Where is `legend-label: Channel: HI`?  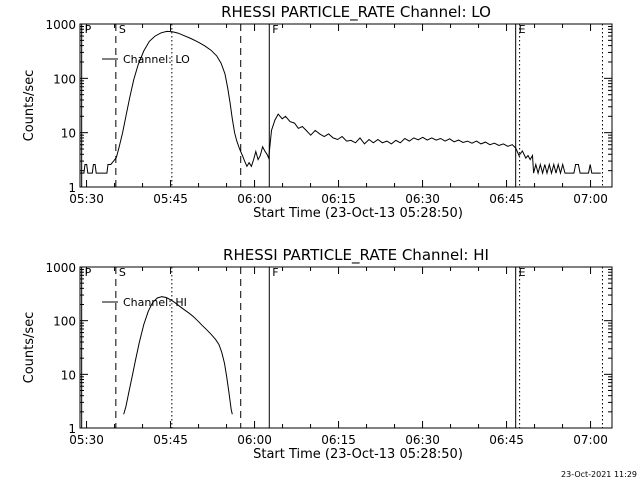
legend-label: Channel: HI is located at coordinates (155, 302).